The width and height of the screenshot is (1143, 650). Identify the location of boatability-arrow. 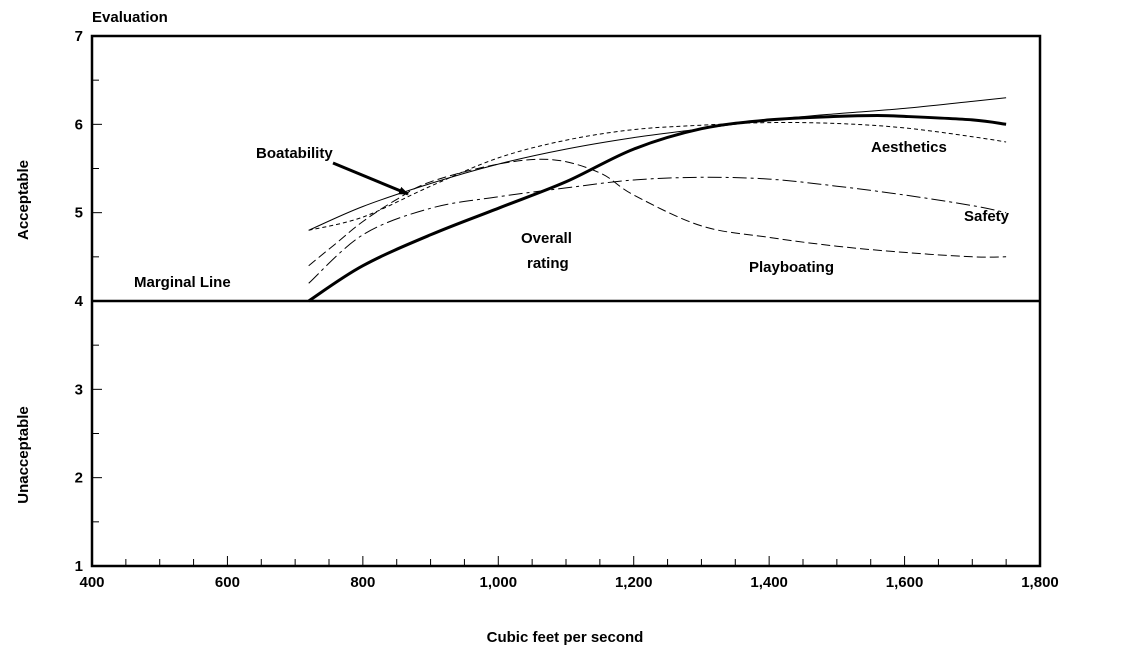
(370, 178).